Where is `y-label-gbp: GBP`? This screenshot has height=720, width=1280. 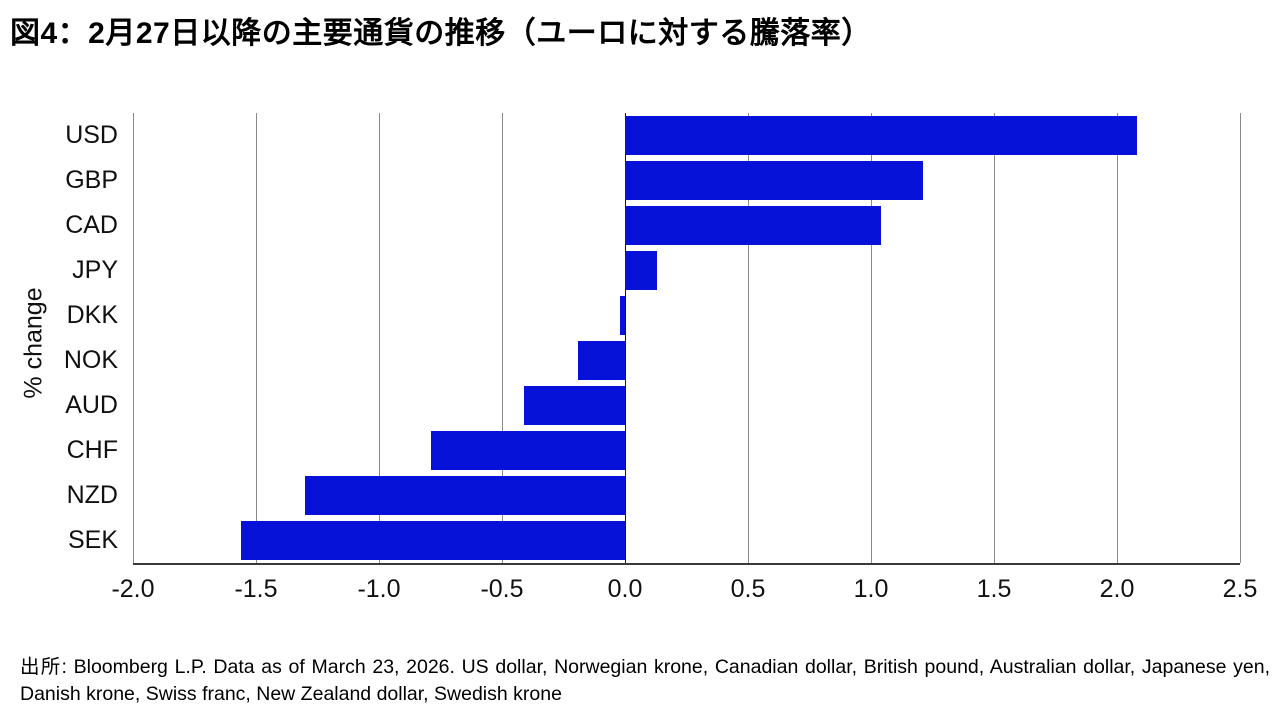 y-label-gbp: GBP is located at coordinates (91, 180).